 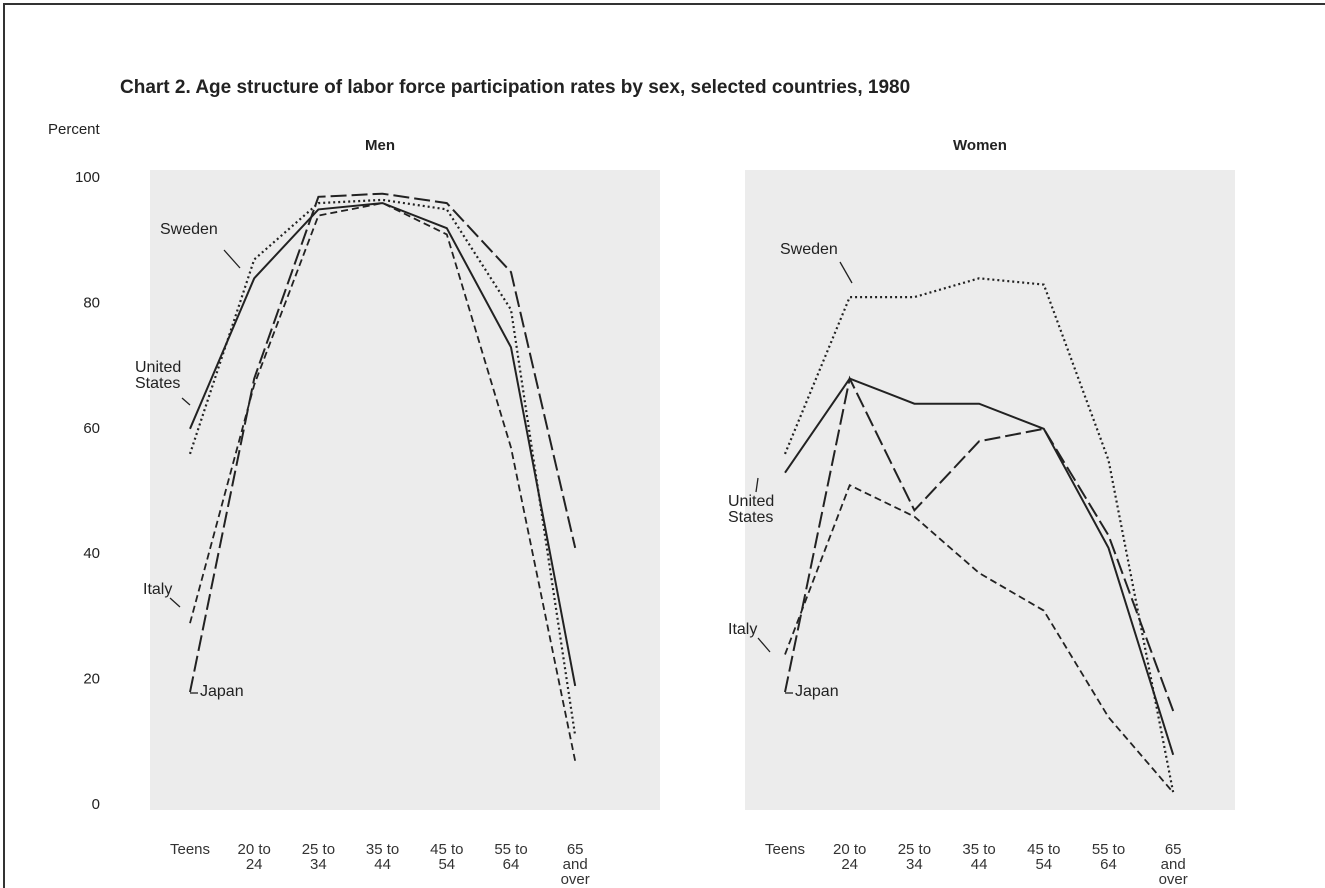 What do you see at coordinates (96, 804) in the screenshot?
I see `y-tick-label: 0` at bounding box center [96, 804].